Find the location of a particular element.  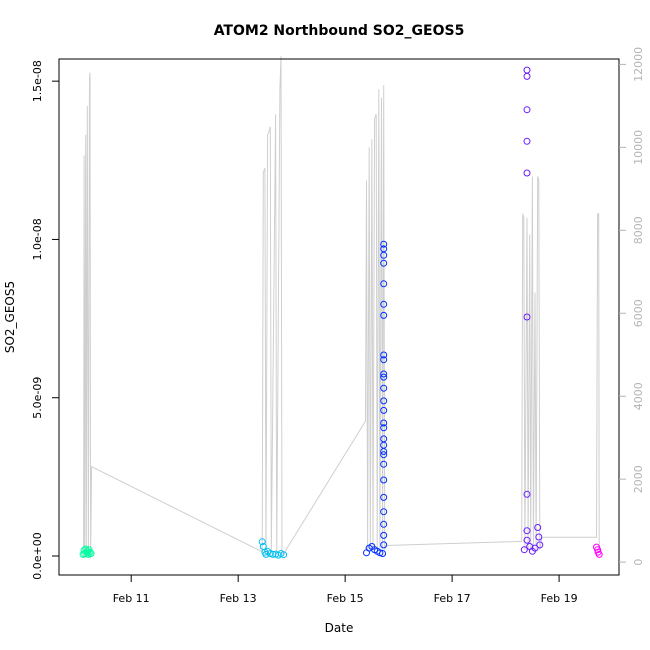

y2-tick-label: 4000 is located at coordinates (638, 396).